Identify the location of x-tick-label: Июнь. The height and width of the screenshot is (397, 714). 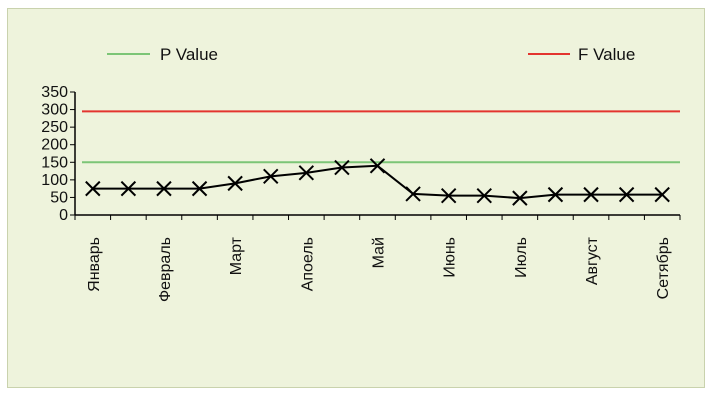
(450, 257).